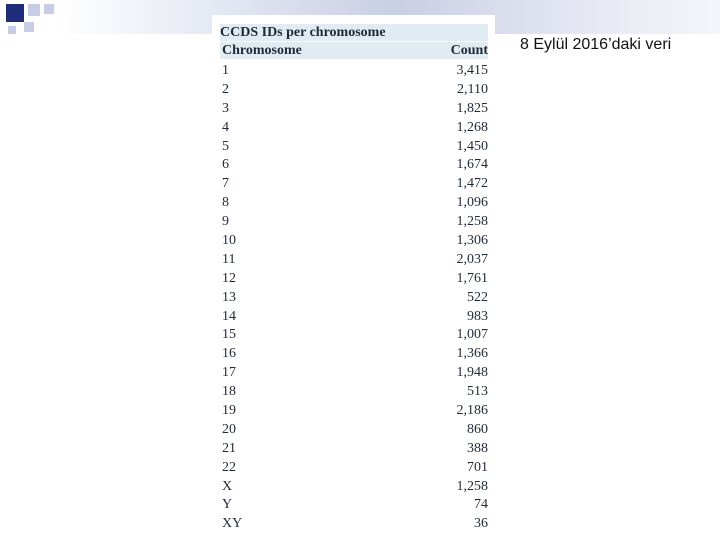 The image size is (720, 540). Describe the element at coordinates (225, 108) in the screenshot. I see `chromosome-cell: 3` at that location.